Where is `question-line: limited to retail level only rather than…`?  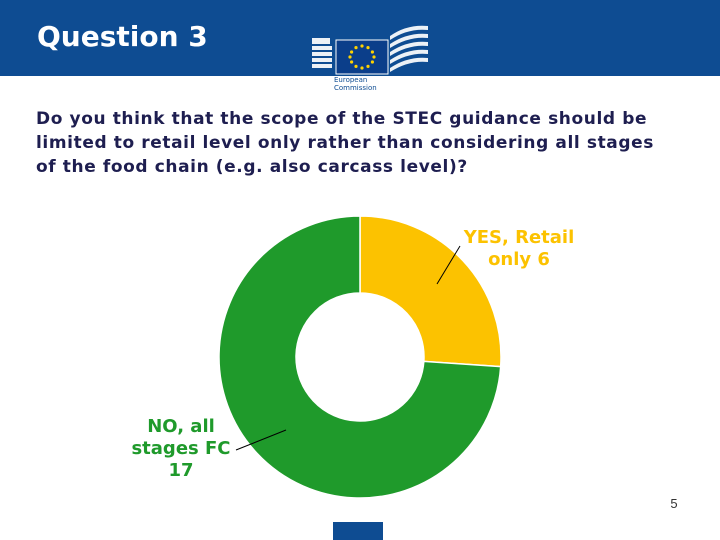
question-line: limited to retail level only rather than… is located at coordinates (345, 143).